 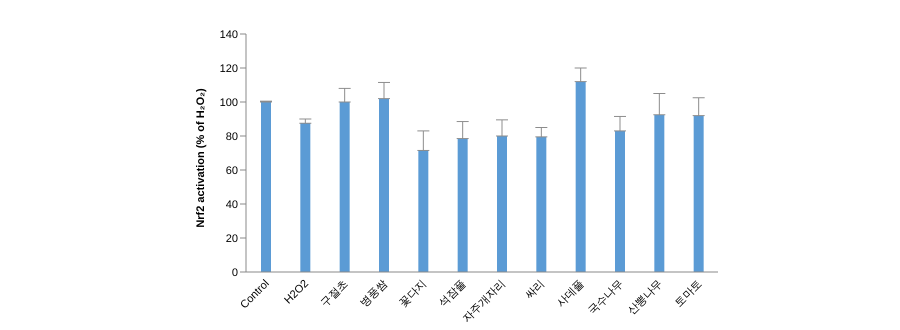 I want to click on y-tick-label: 0, so click(x=235, y=272).